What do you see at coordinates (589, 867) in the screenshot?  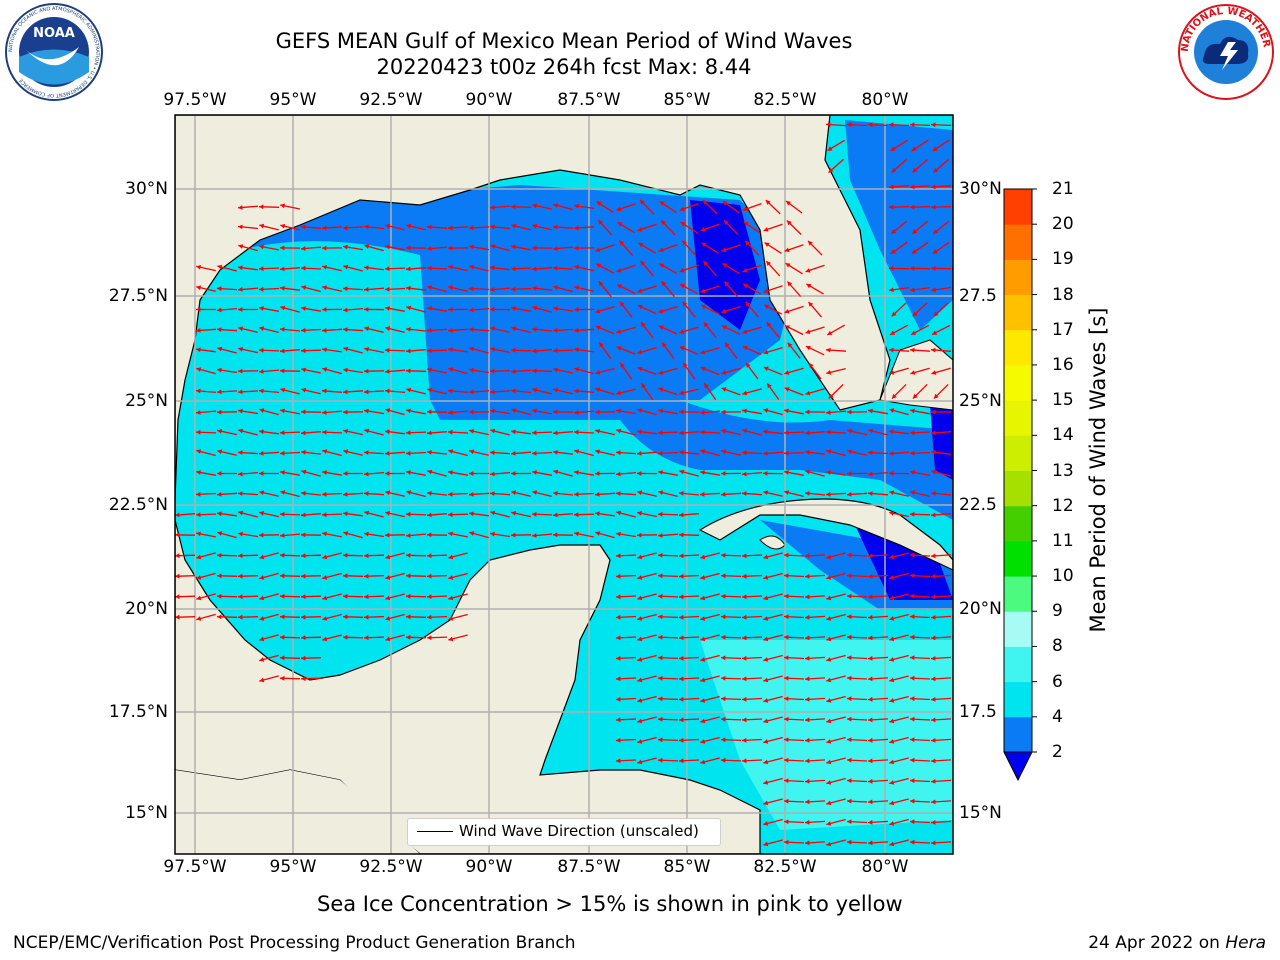 I see `lon-tick-bottom: 87.5°W` at bounding box center [589, 867].